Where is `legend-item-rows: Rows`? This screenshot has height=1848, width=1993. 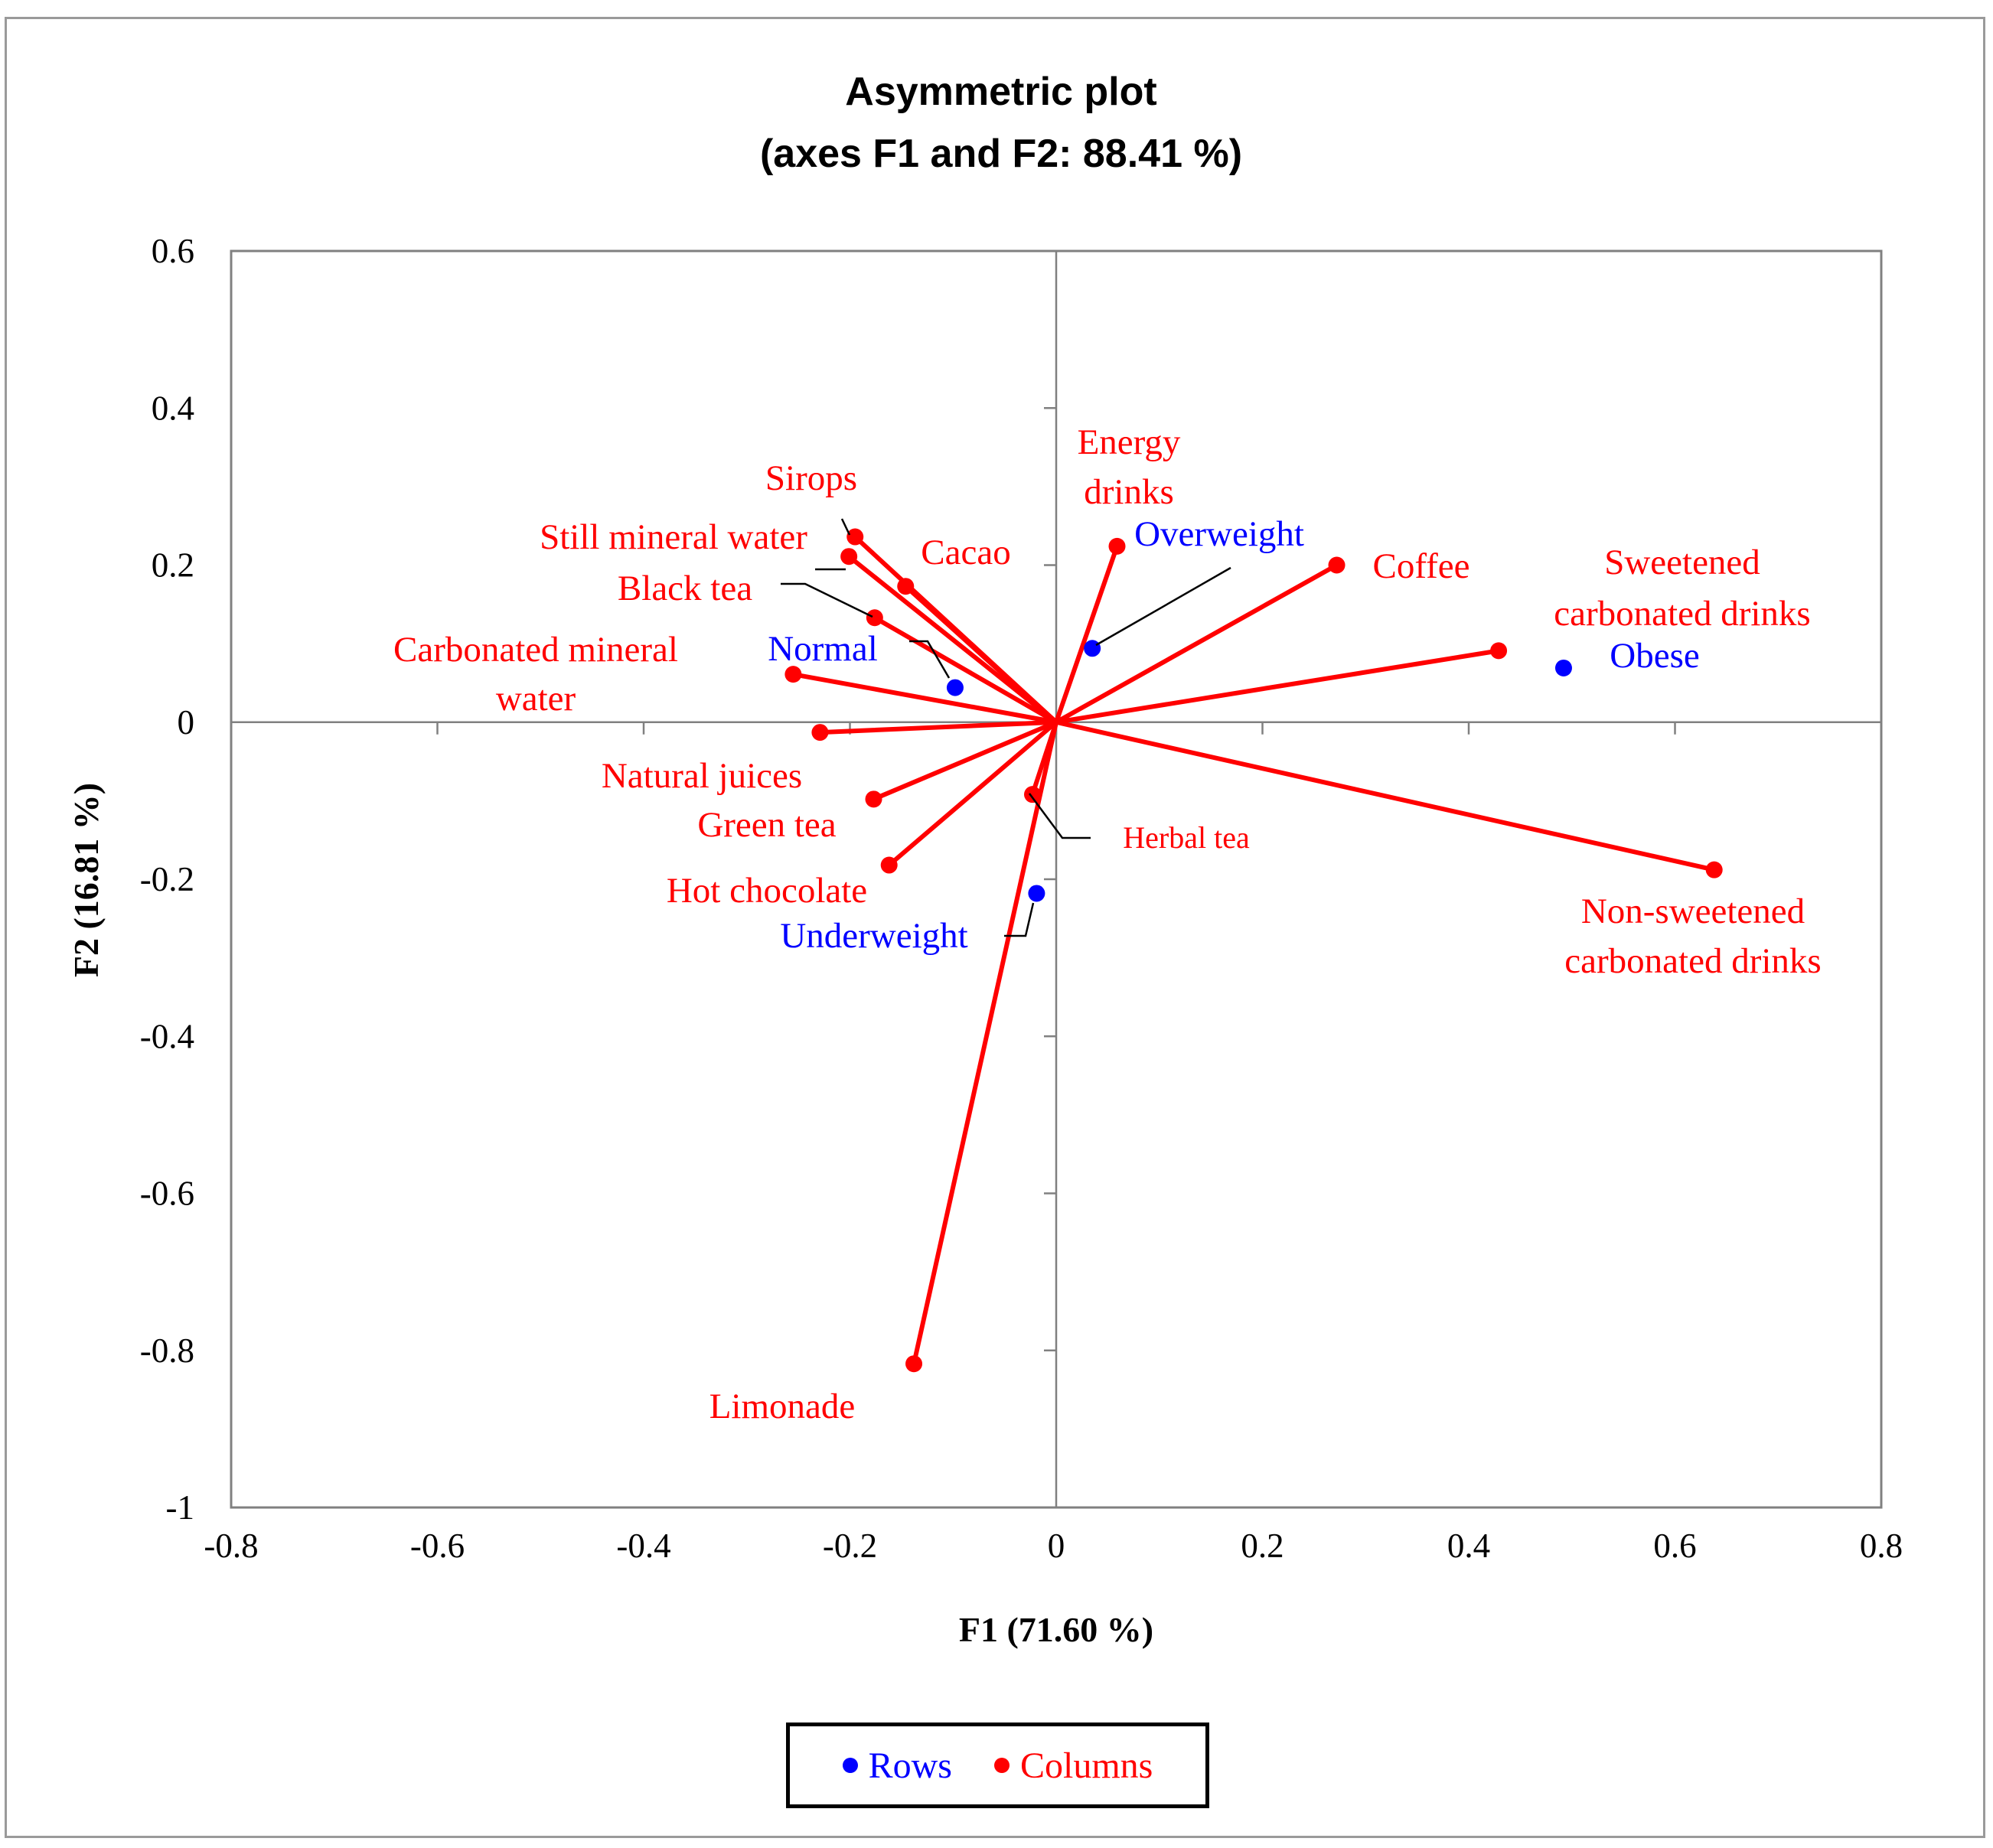
legend-item-rows: Rows is located at coordinates (897, 1766).